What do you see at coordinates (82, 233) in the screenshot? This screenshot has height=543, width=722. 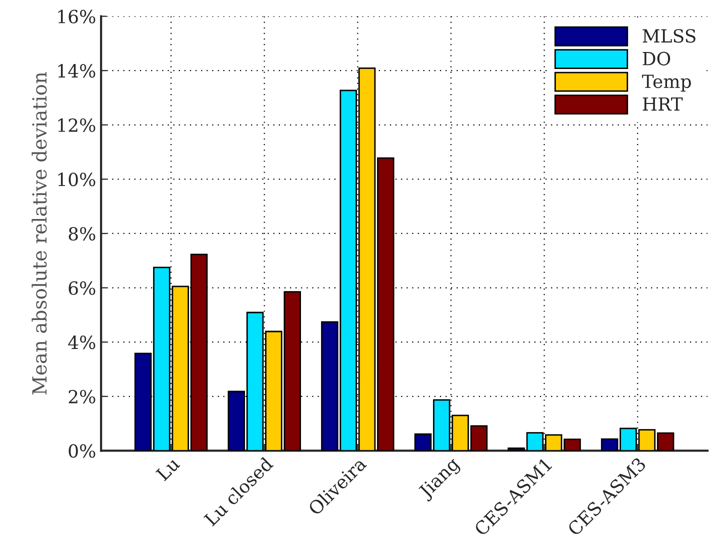 I see `y-tick-label: 8%` at bounding box center [82, 233].